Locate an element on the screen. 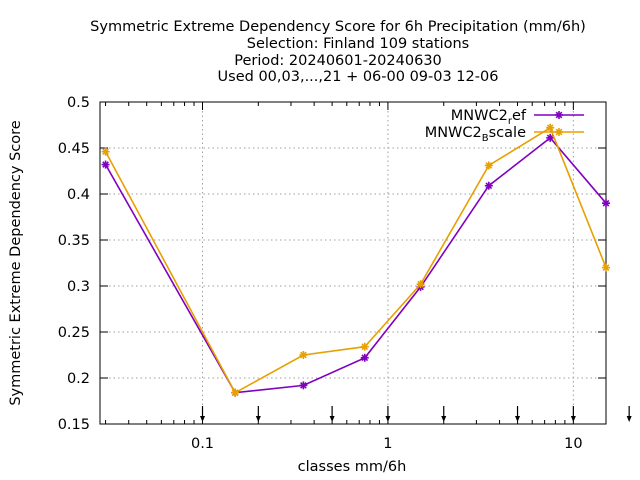  x-tick-label: 10 is located at coordinates (573, 444).